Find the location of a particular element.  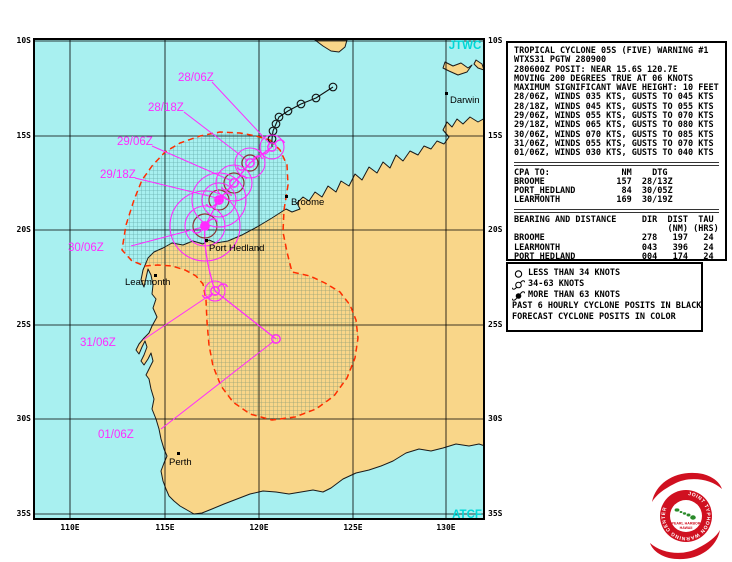

legend-item: LESS THAN 34 KNOTS is located at coordinates (604, 273).